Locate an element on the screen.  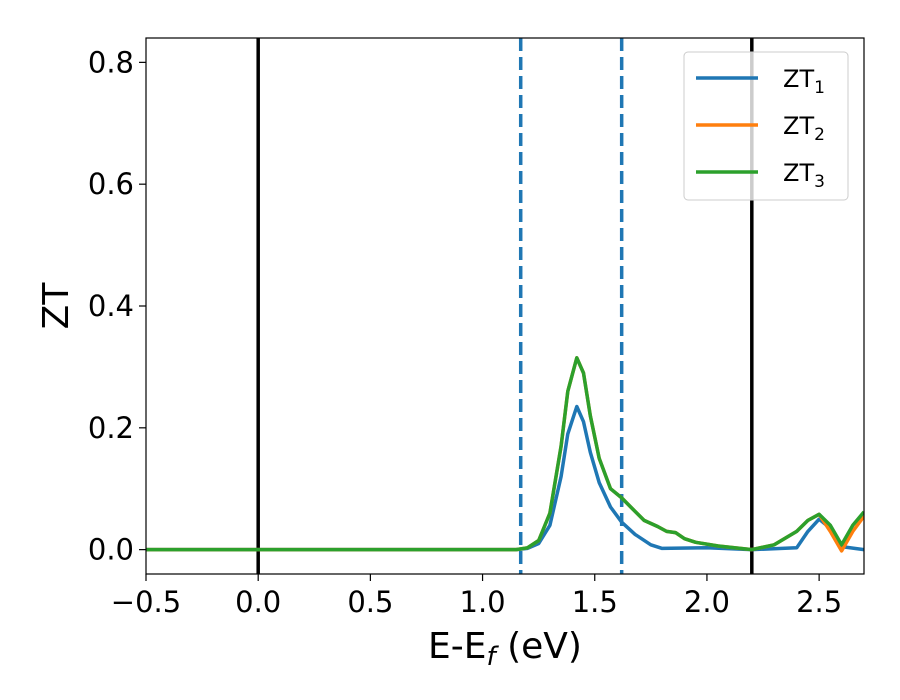
y-tick-label: 0.6 is located at coordinates (111, 184).